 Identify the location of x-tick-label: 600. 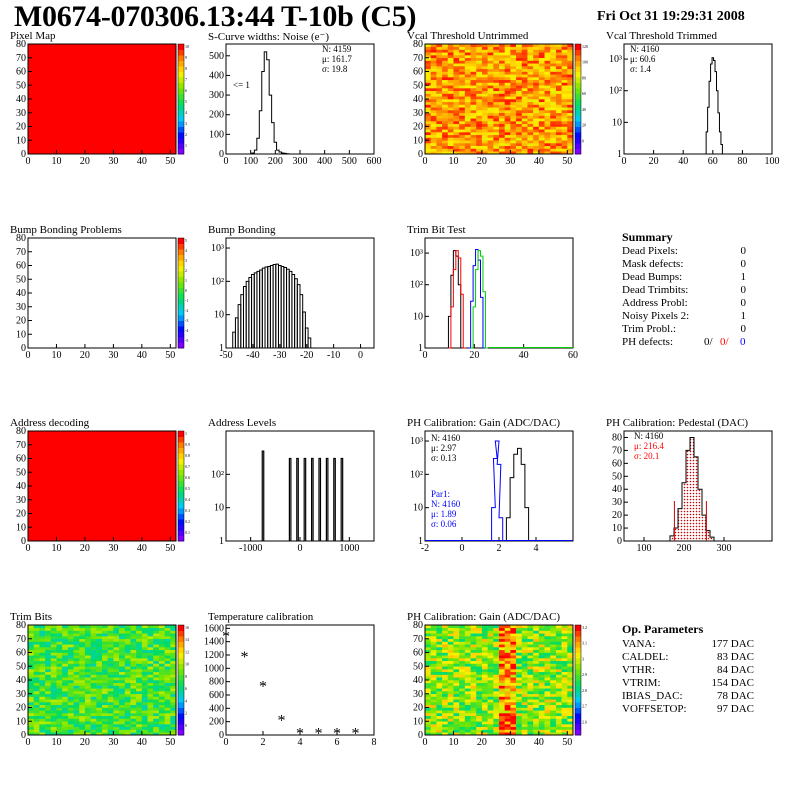
(374, 161).